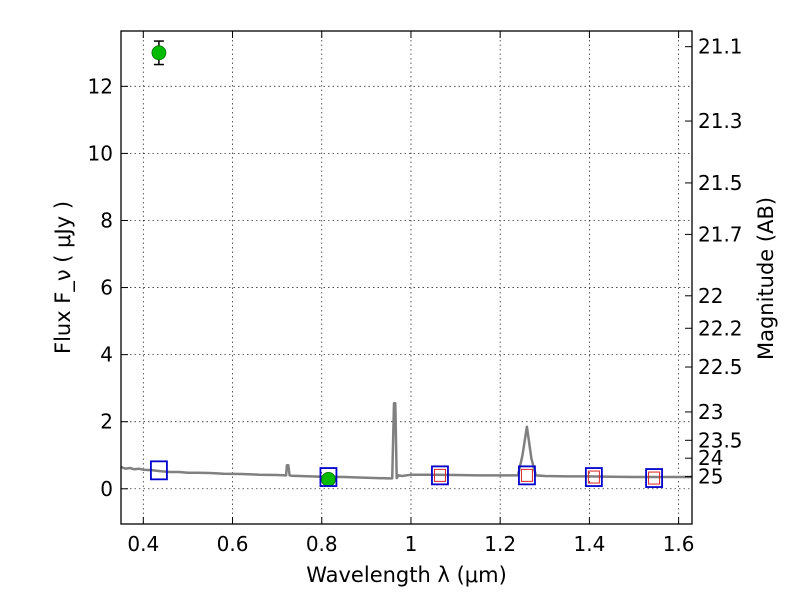 The image size is (800, 600). What do you see at coordinates (766, 278) in the screenshot?
I see `right-axis-label: Magnitude (AB)` at bounding box center [766, 278].